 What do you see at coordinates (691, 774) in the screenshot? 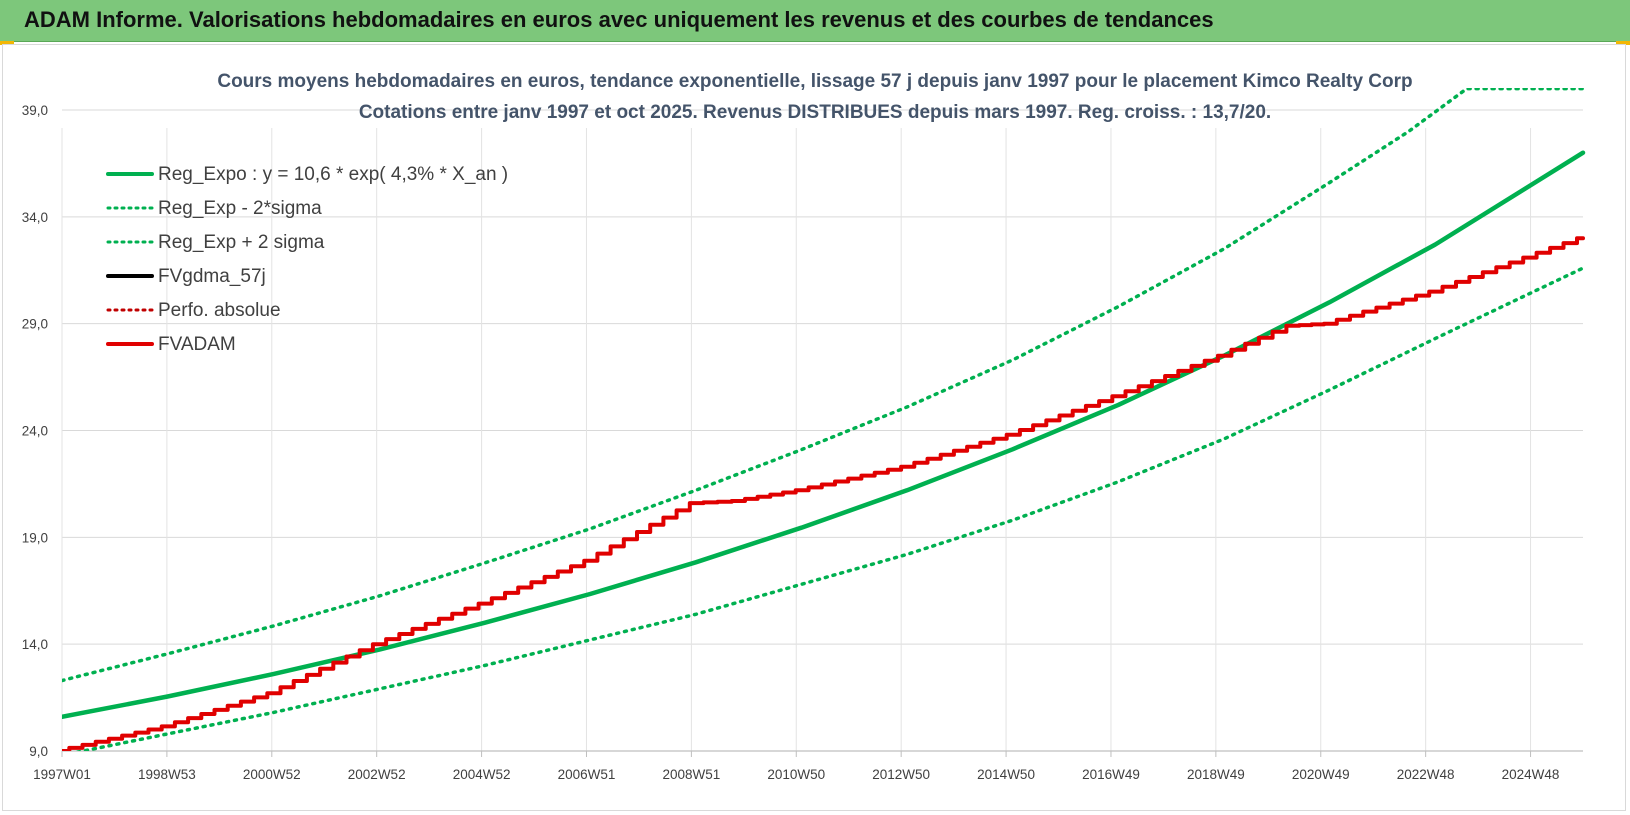
I see `x-tick-label: 2008W51` at bounding box center [691, 774].